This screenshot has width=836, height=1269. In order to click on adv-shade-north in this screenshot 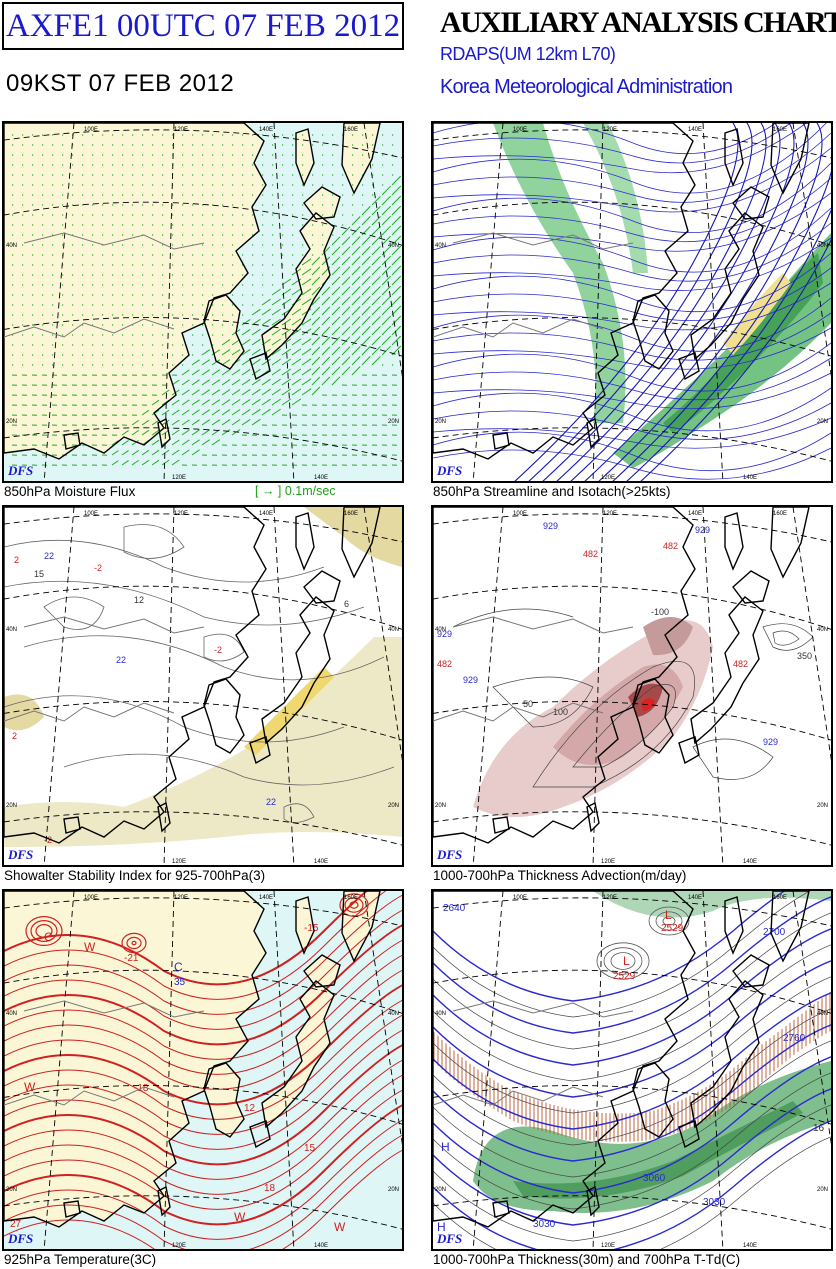, I will do `click(668, 636)`.